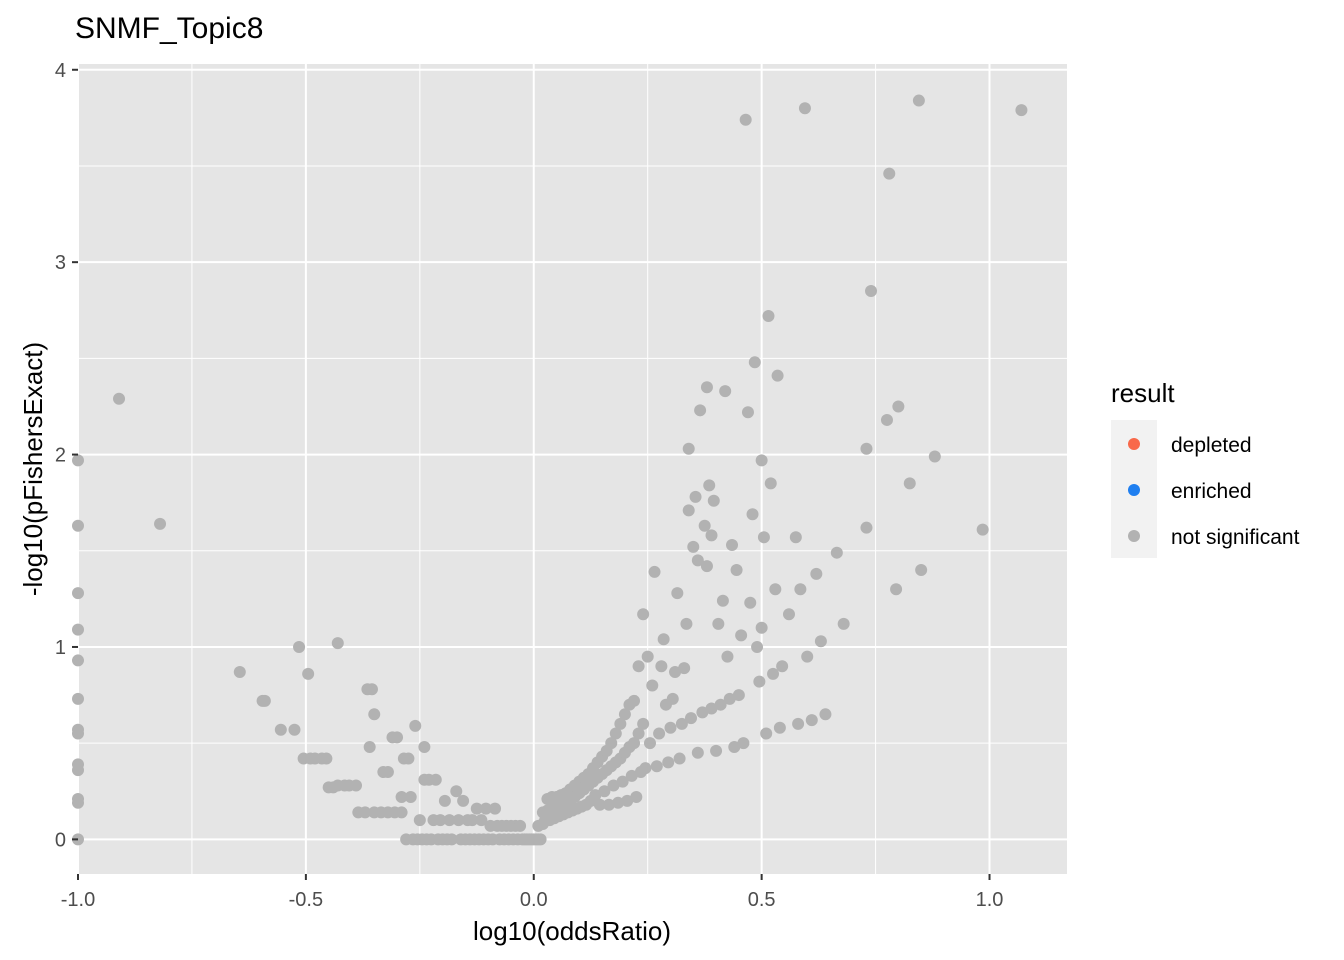 The width and height of the screenshot is (1344, 960). Describe the element at coordinates (1134, 536) in the screenshot. I see `legend-key-not-significant` at that location.